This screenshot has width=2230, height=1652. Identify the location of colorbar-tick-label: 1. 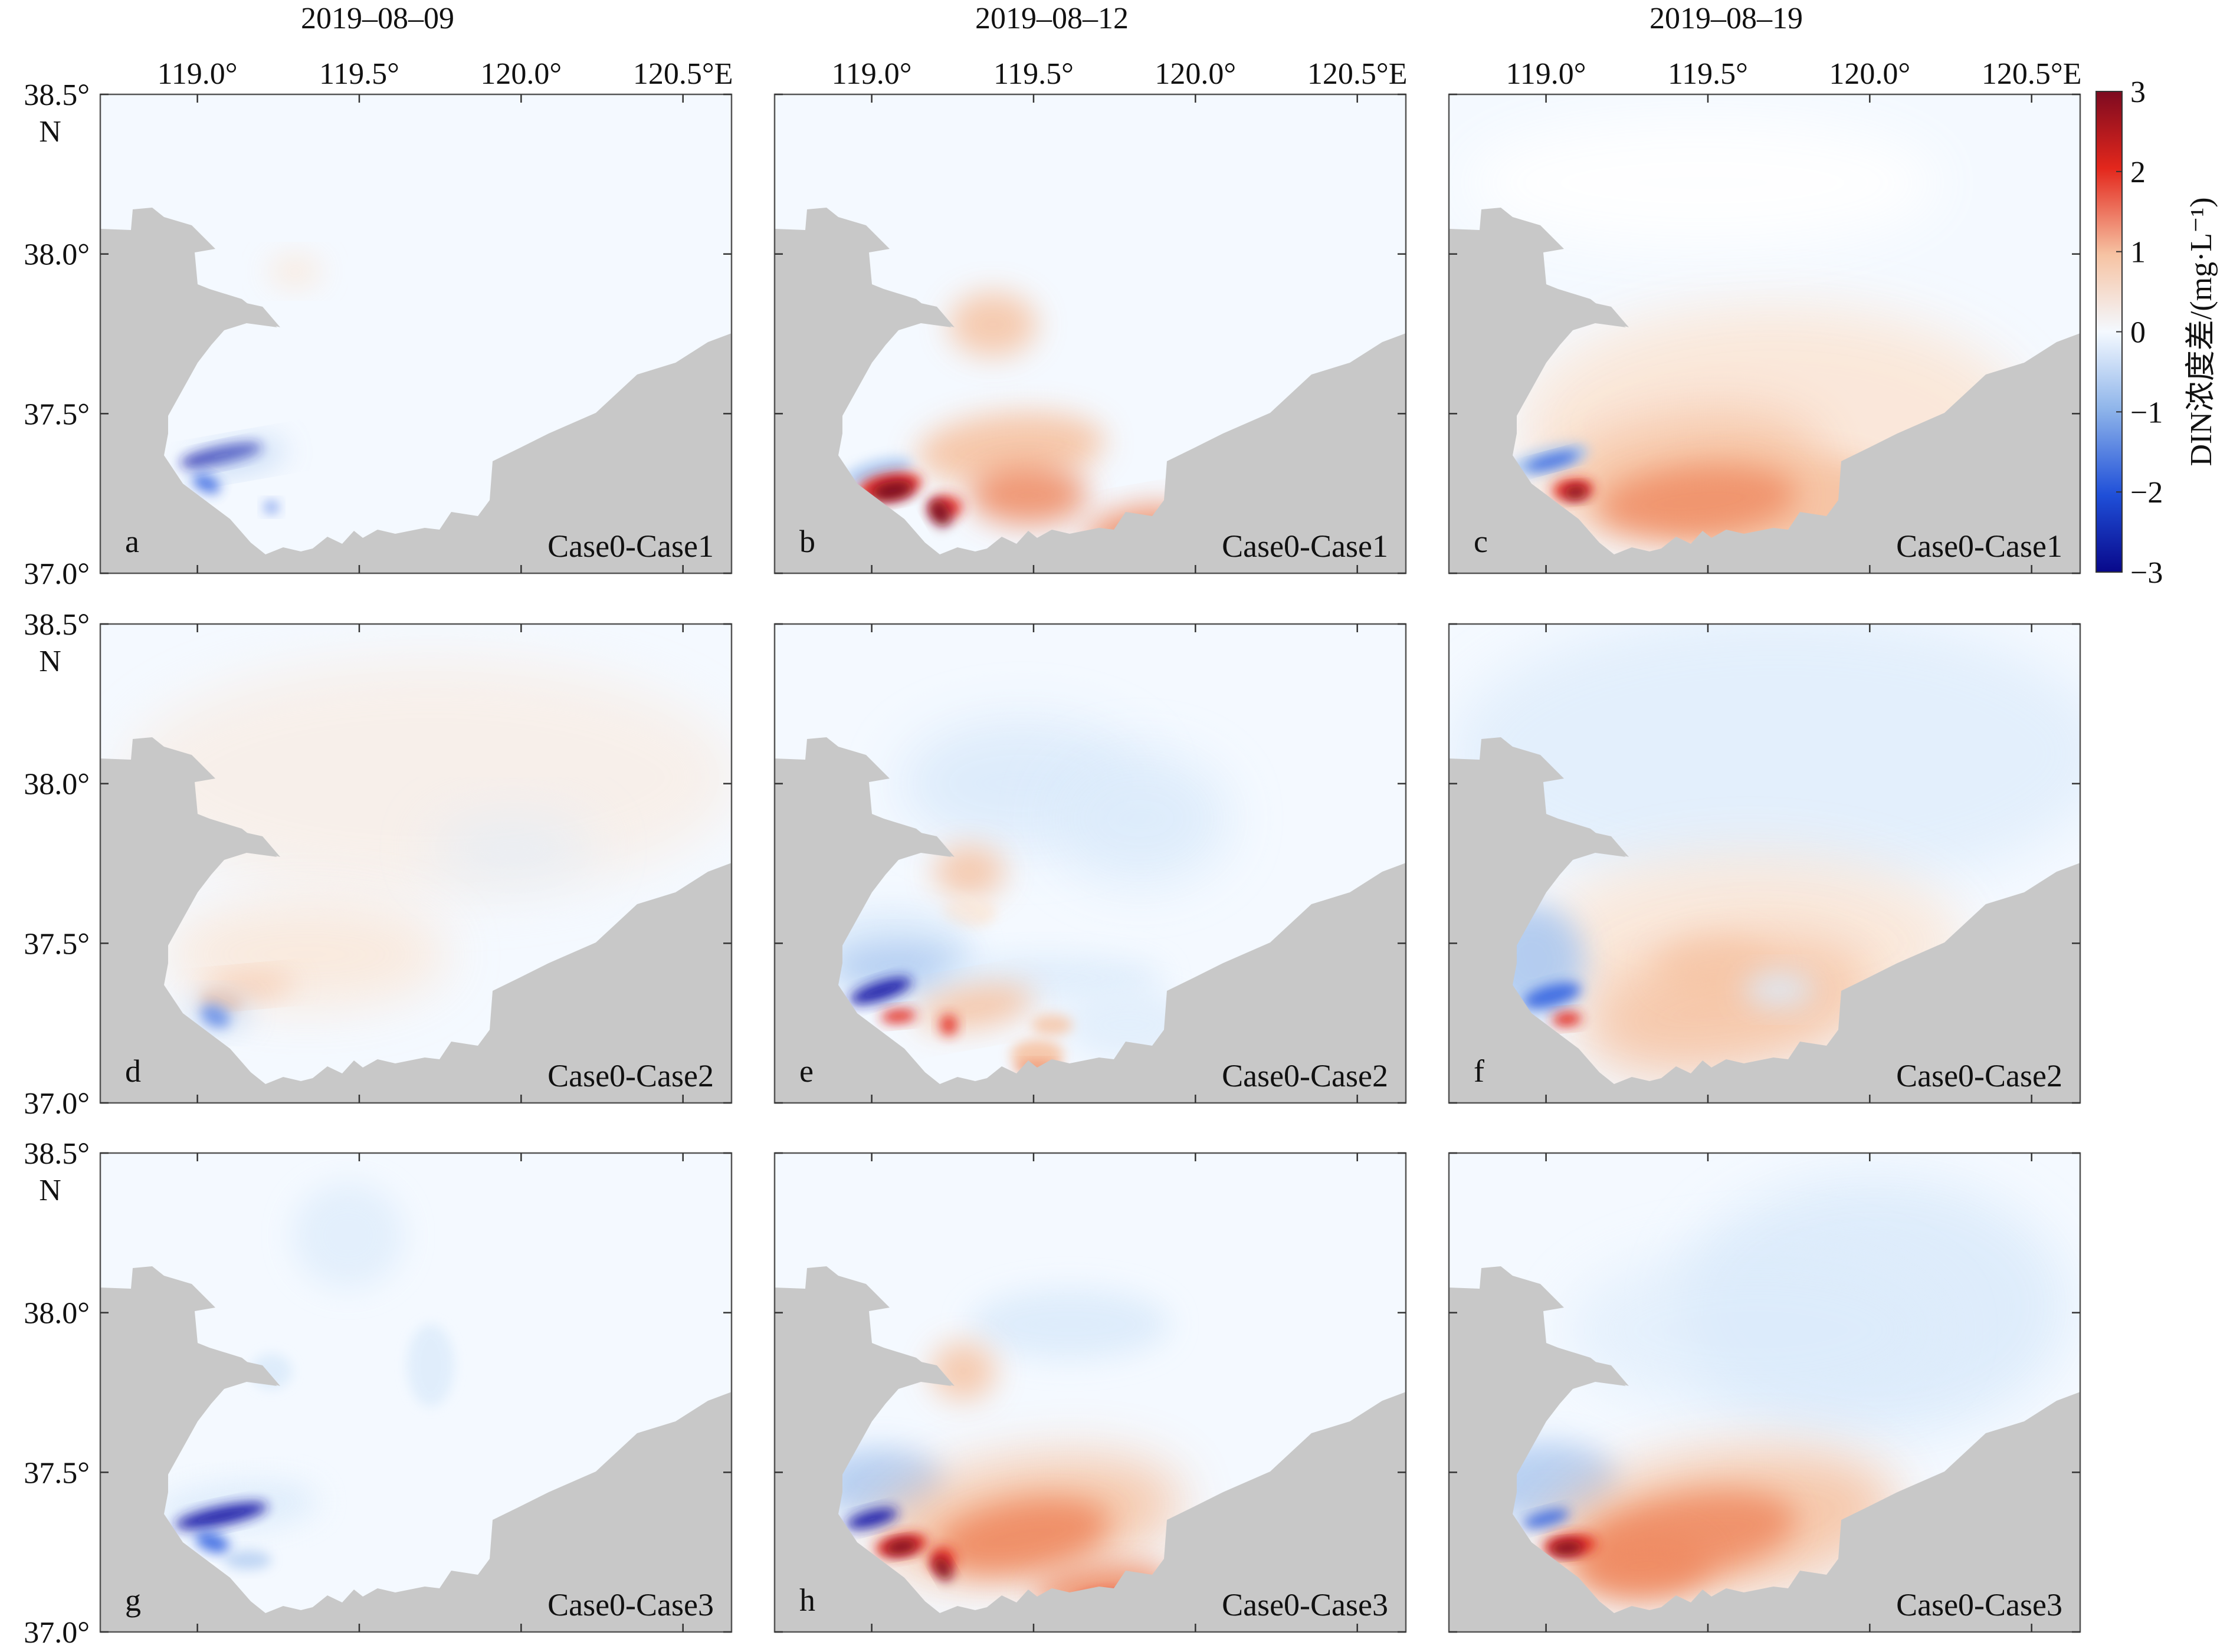
(2138, 253).